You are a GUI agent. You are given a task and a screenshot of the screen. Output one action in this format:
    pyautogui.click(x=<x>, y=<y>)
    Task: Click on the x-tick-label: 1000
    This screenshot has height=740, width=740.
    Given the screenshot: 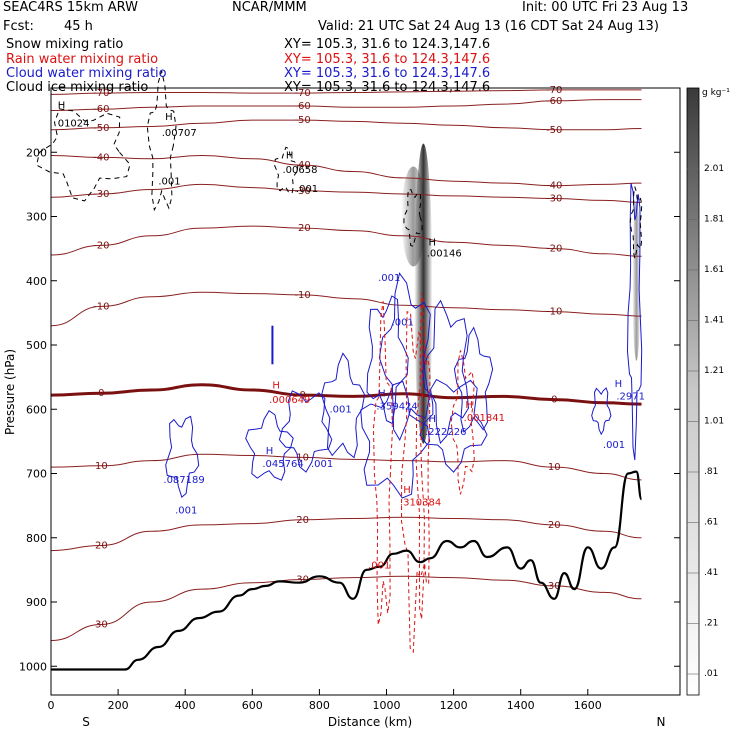 What is the action you would take?
    pyautogui.click(x=387, y=705)
    